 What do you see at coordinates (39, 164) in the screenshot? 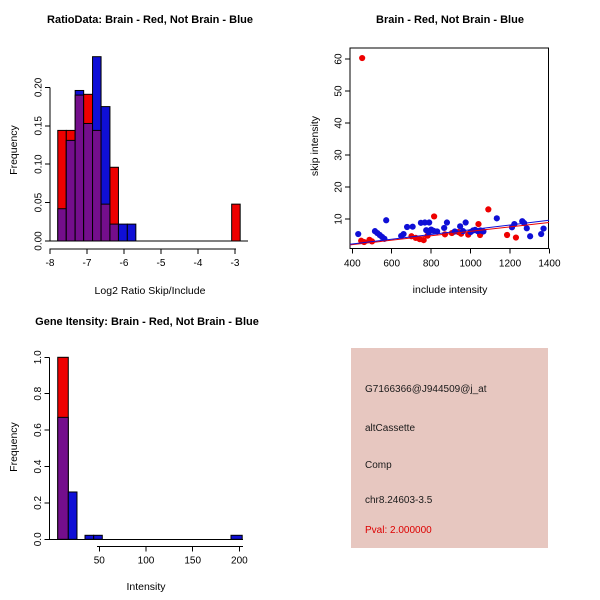
I see `y-tick-label: 0.10` at bounding box center [39, 164].